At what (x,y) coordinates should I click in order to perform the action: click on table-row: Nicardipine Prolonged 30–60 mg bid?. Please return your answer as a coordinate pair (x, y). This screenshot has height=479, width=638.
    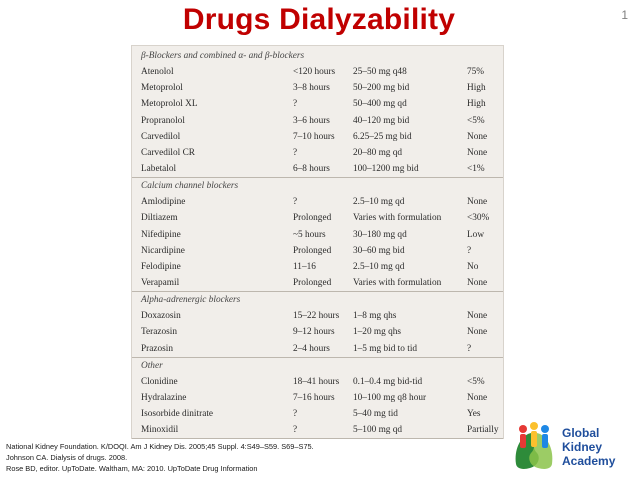
    Looking at the image, I should click on (317, 251).